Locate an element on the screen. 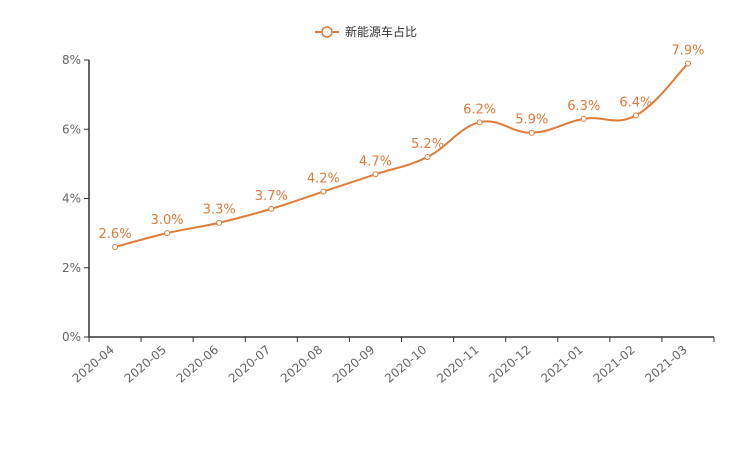 The height and width of the screenshot is (466, 744). x-tick-label: 2021-01 is located at coordinates (561, 364).